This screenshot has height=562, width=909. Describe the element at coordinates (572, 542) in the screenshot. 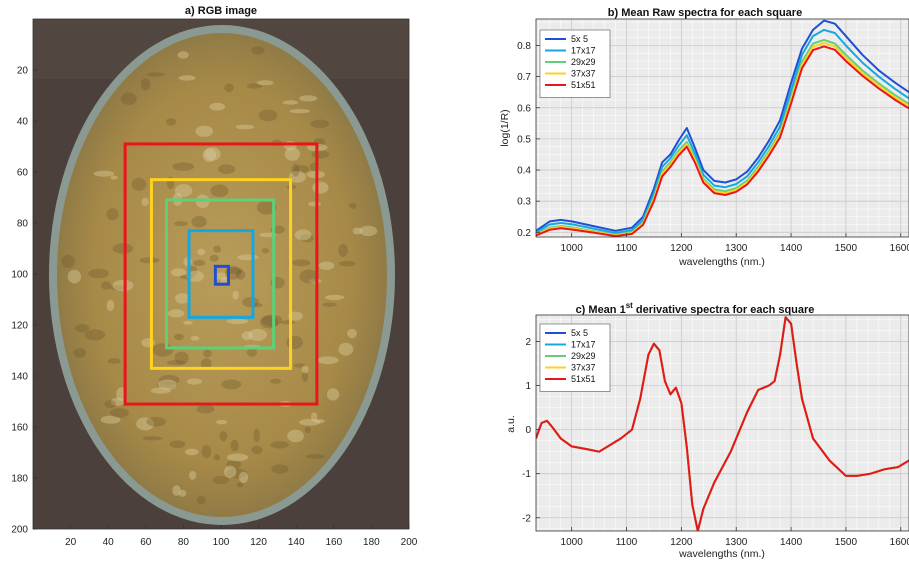

I see `xtick-label: 1000` at that location.